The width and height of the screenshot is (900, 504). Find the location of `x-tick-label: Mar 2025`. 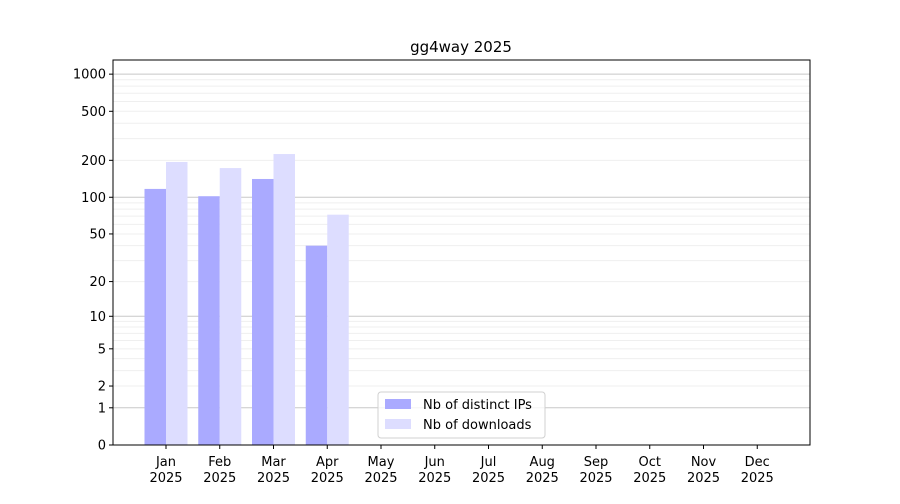

x-tick-label: Mar 2025 is located at coordinates (273, 470).